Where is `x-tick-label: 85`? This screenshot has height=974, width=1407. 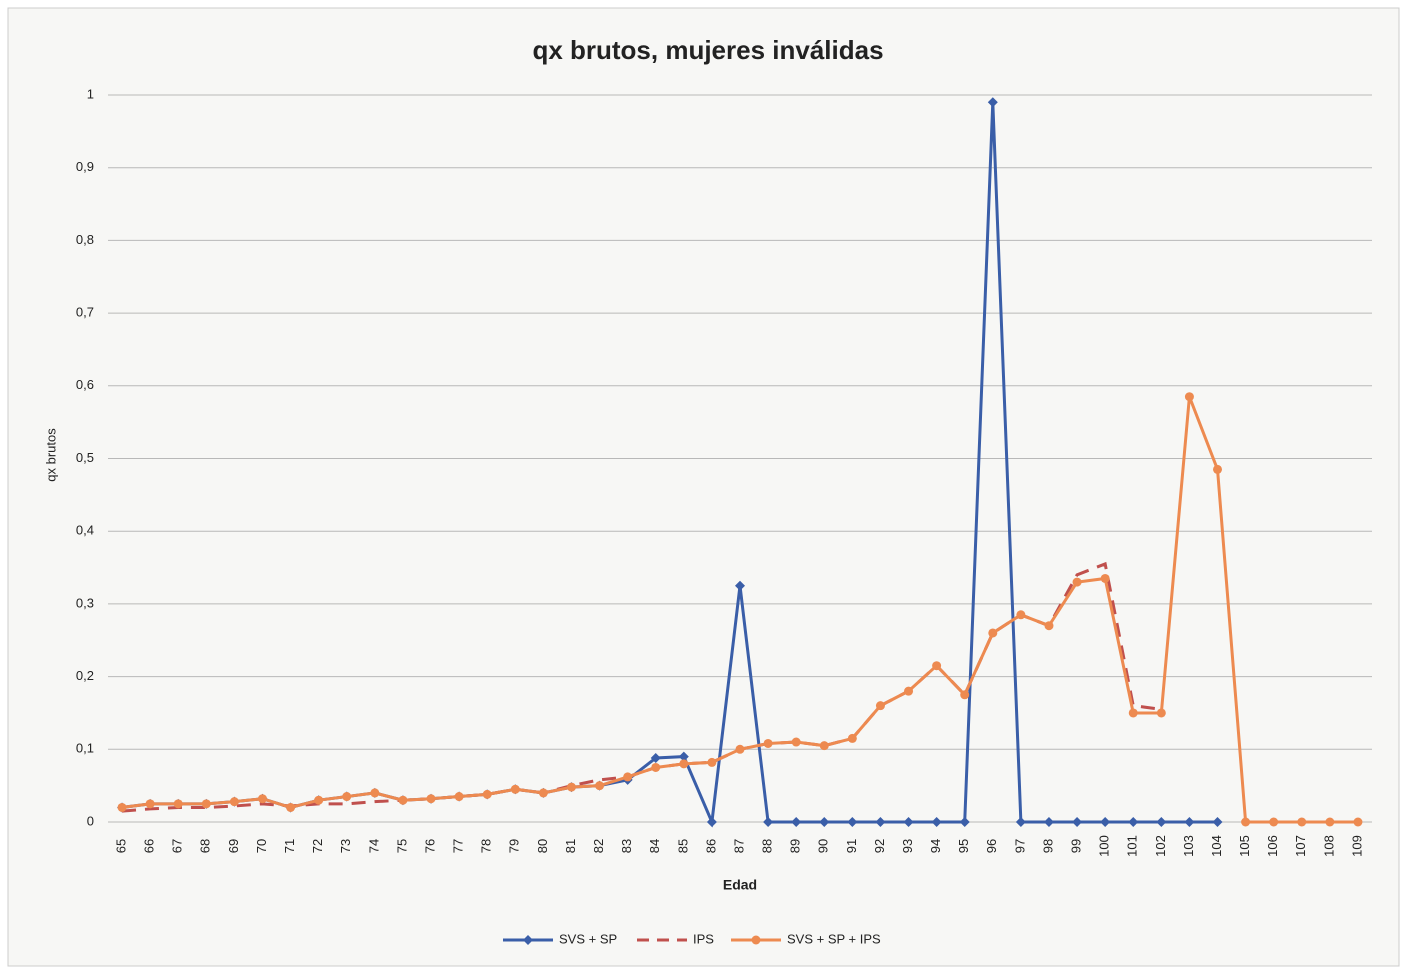
x-tick-label: 85 is located at coordinates (682, 846).